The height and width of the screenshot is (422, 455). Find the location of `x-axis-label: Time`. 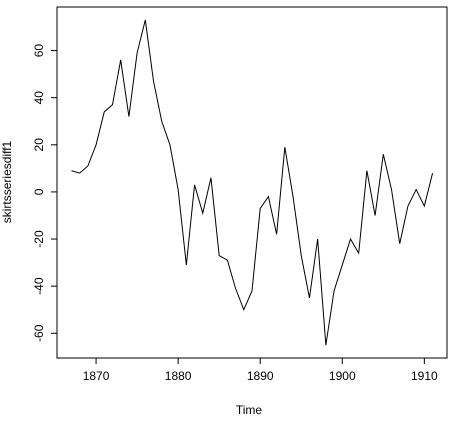

x-axis-label: Time is located at coordinates (249, 410).